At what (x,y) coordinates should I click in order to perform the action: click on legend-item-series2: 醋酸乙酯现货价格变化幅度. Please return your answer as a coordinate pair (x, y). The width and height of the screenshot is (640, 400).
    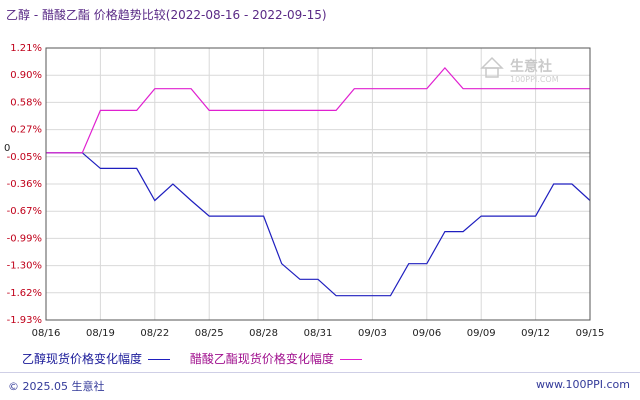
    Looking at the image, I should click on (276, 358).